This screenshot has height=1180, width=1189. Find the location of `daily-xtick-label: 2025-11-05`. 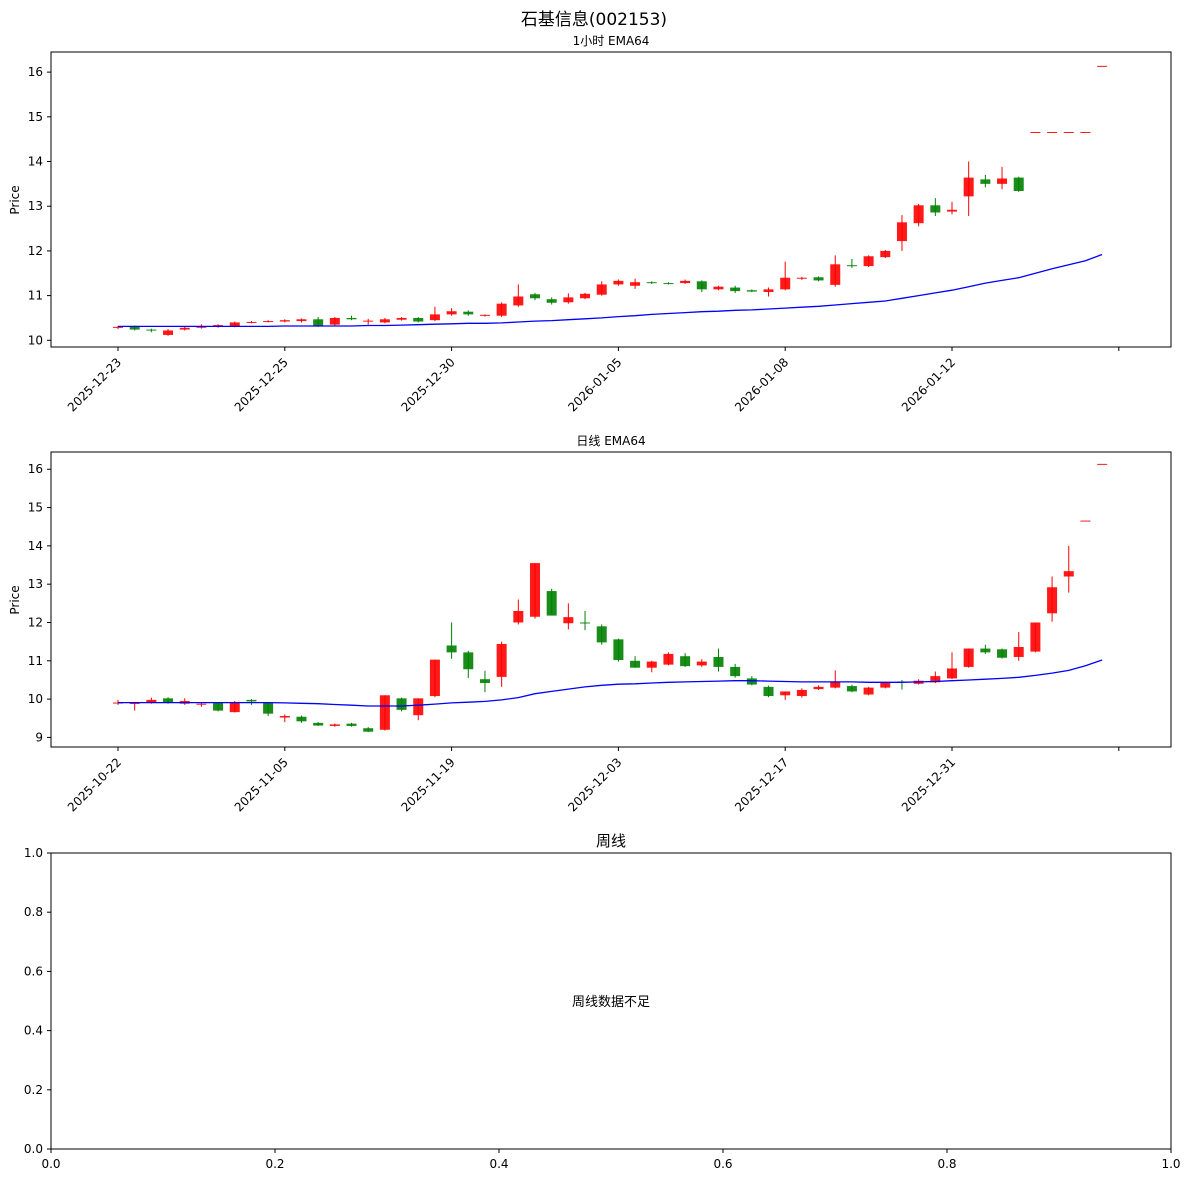

daily-xtick-label: 2025-11-05 is located at coordinates (261, 784).